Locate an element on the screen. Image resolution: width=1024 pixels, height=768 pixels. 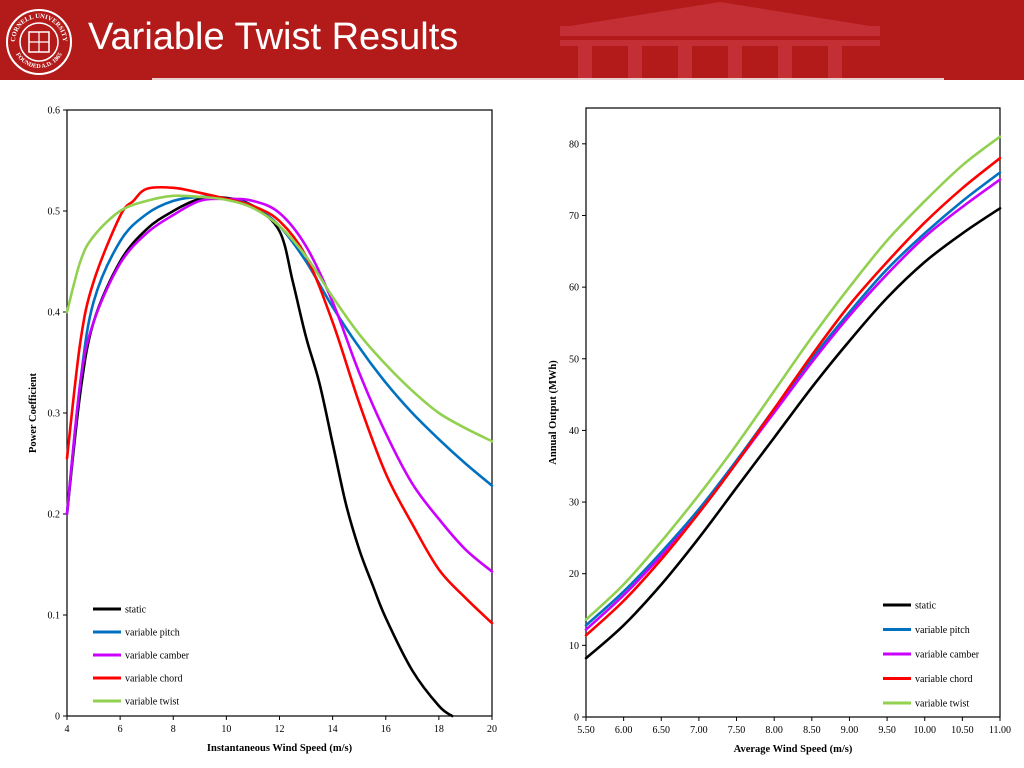
x-tick-label: 10 is located at coordinates (226, 729).